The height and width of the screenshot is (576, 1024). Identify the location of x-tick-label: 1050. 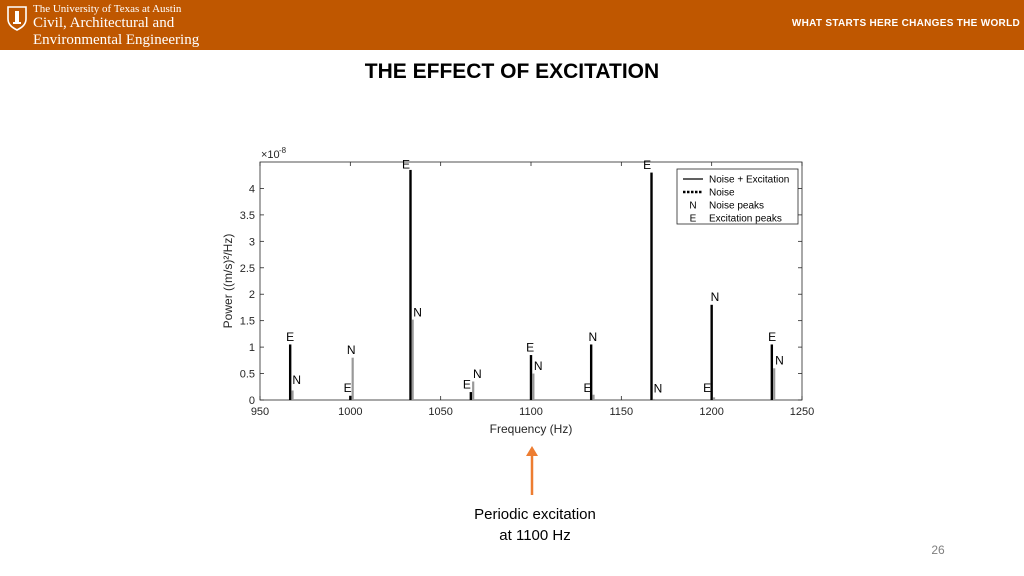
(440, 412).